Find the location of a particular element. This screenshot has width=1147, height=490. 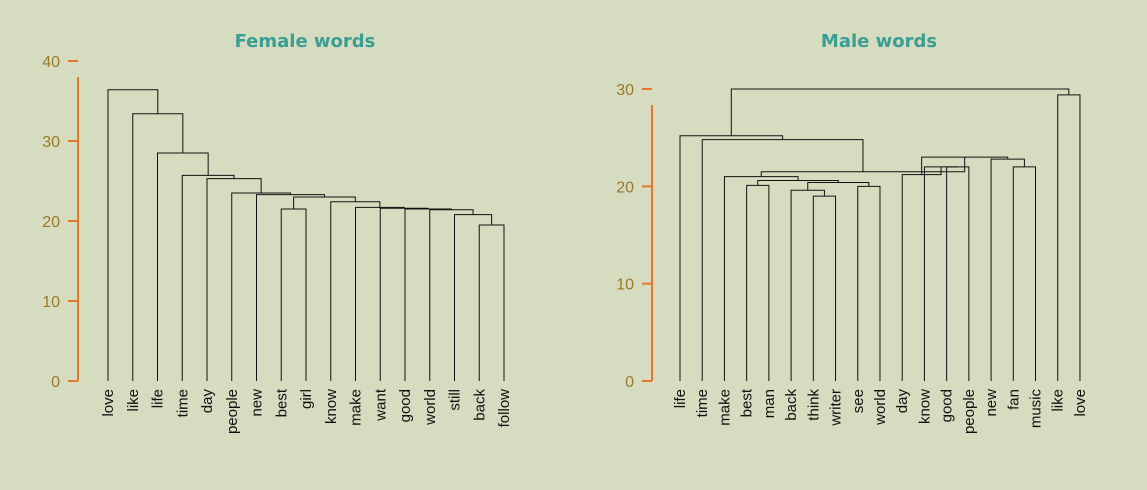

leaf-label: girl is located at coordinates (306, 399).